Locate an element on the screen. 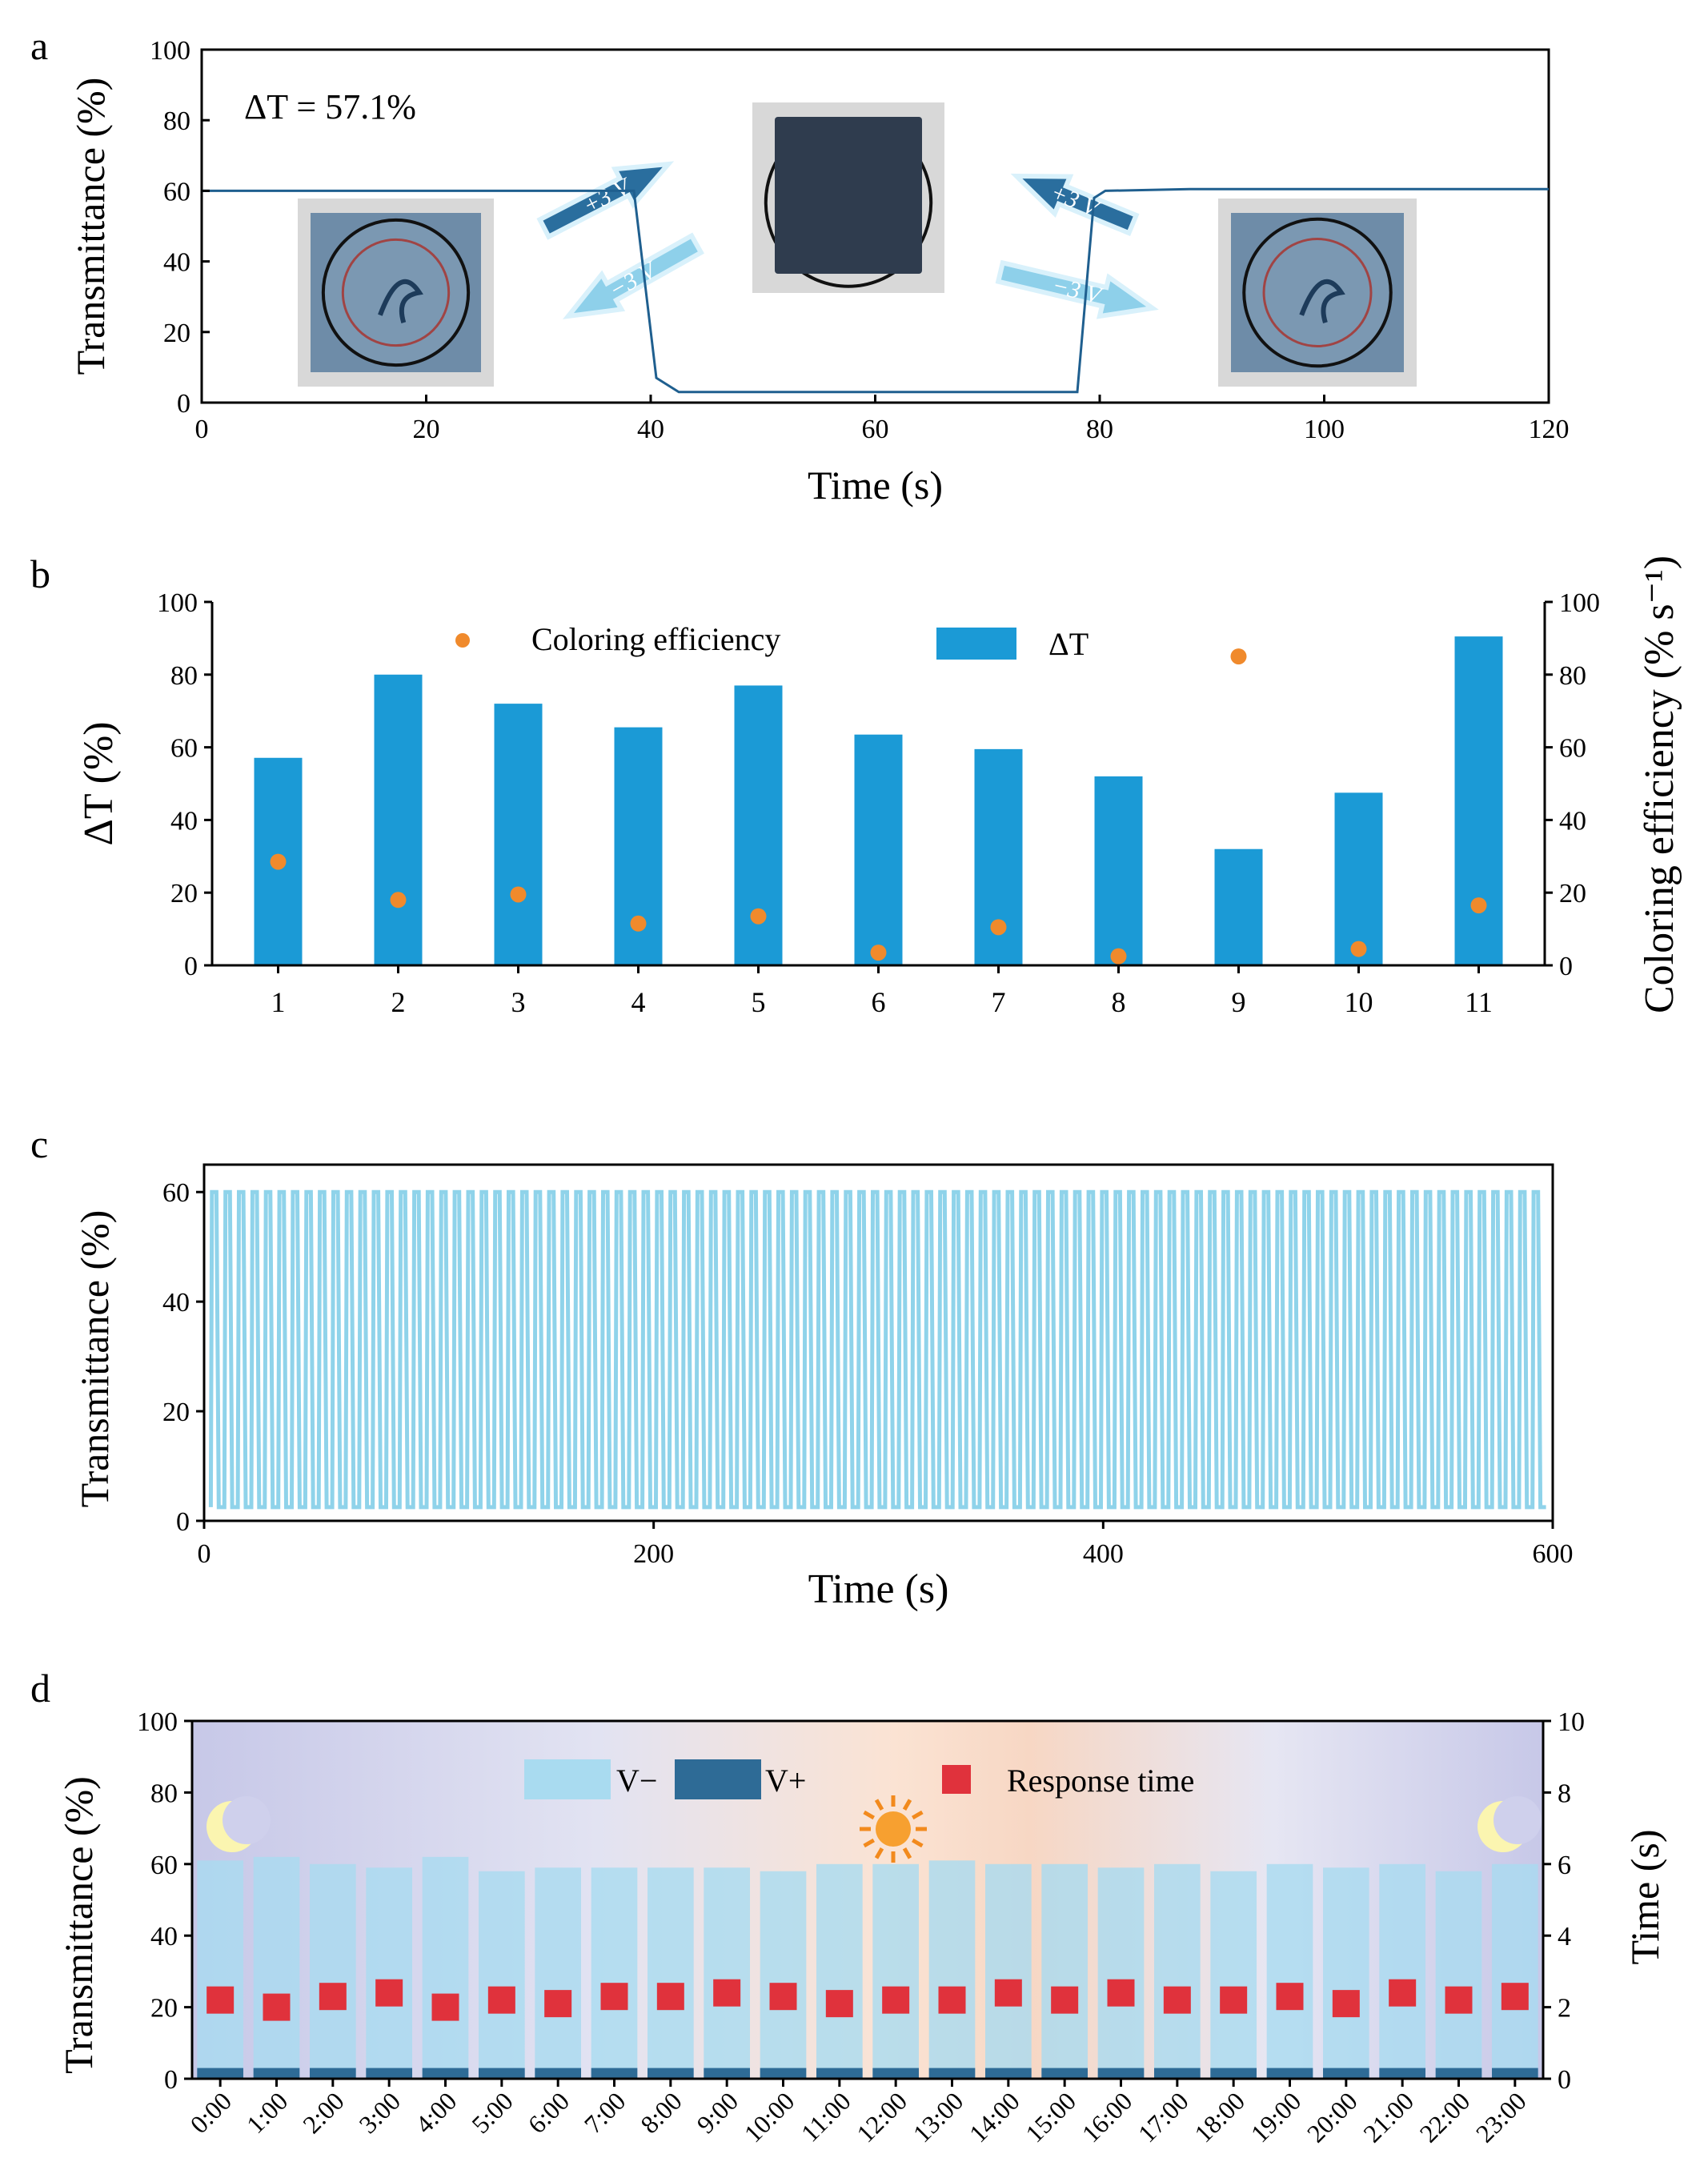  x-tick-label: 3 is located at coordinates (518, 1002).